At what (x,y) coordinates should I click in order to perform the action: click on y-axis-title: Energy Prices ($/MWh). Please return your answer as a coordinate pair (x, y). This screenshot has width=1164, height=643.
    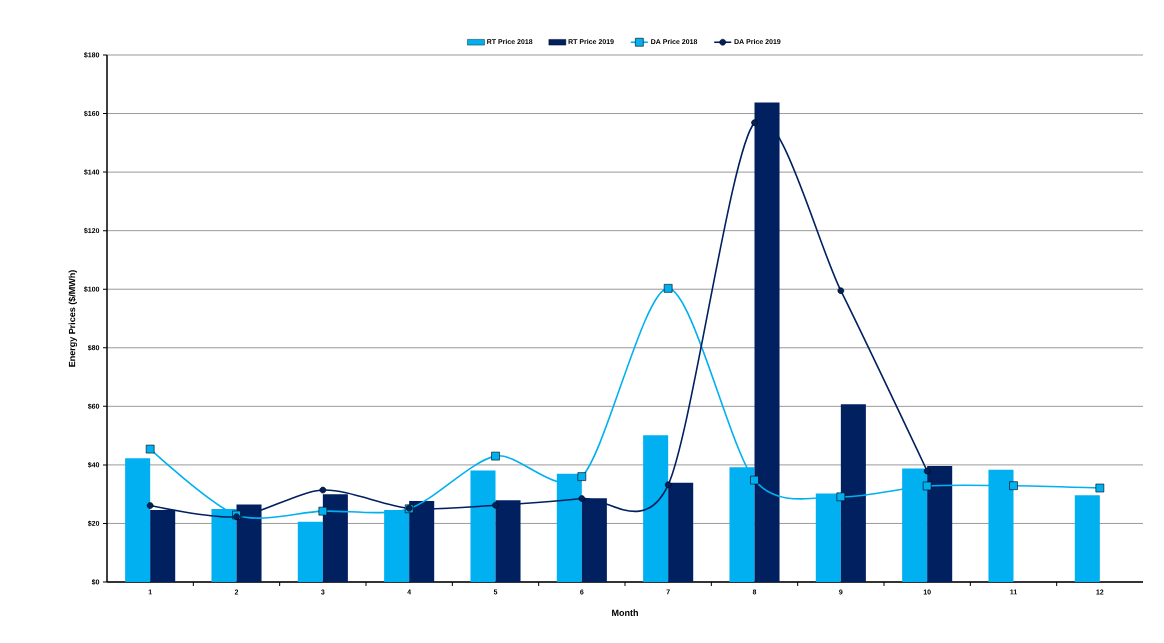
    Looking at the image, I should click on (73, 318).